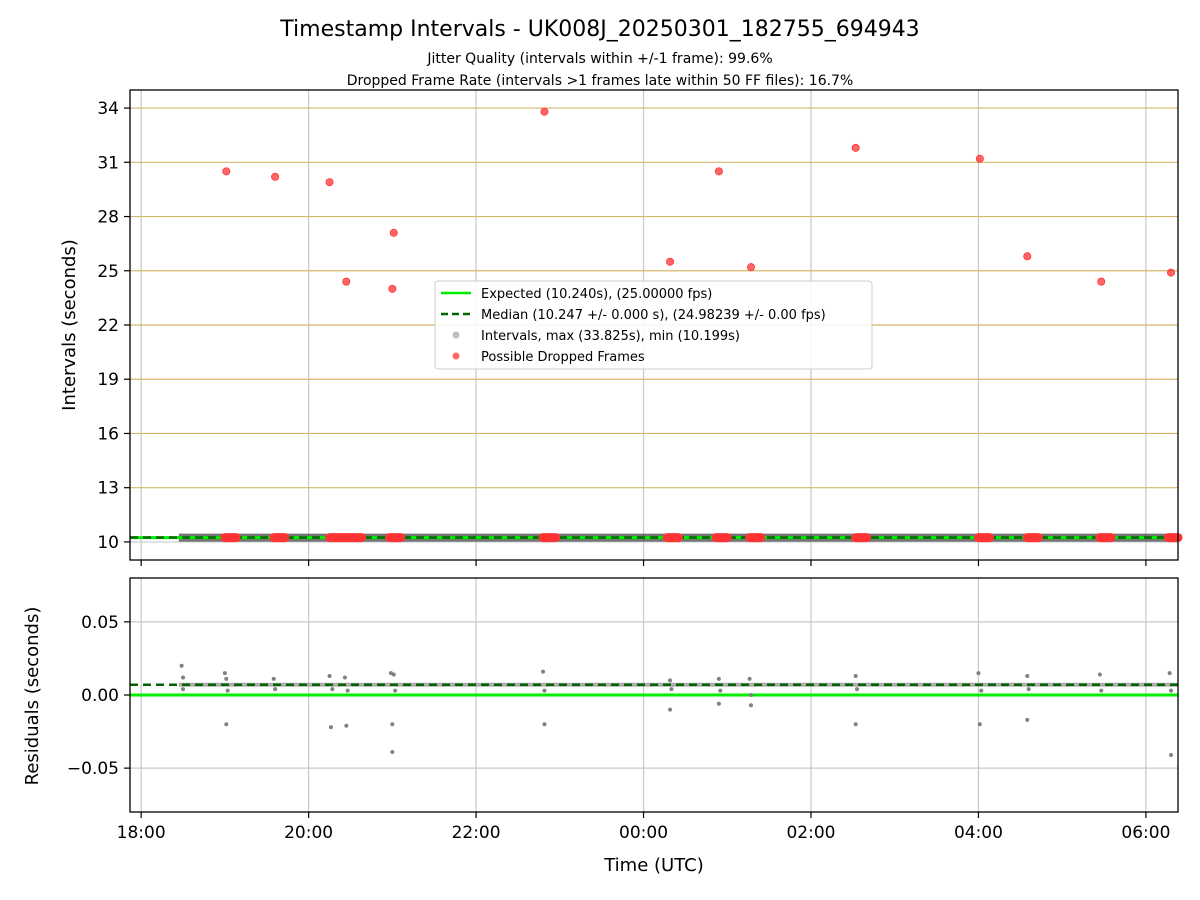 The width and height of the screenshot is (1200, 900). Describe the element at coordinates (1145, 833) in the screenshot. I see `x-tick-label: 06:00` at that location.